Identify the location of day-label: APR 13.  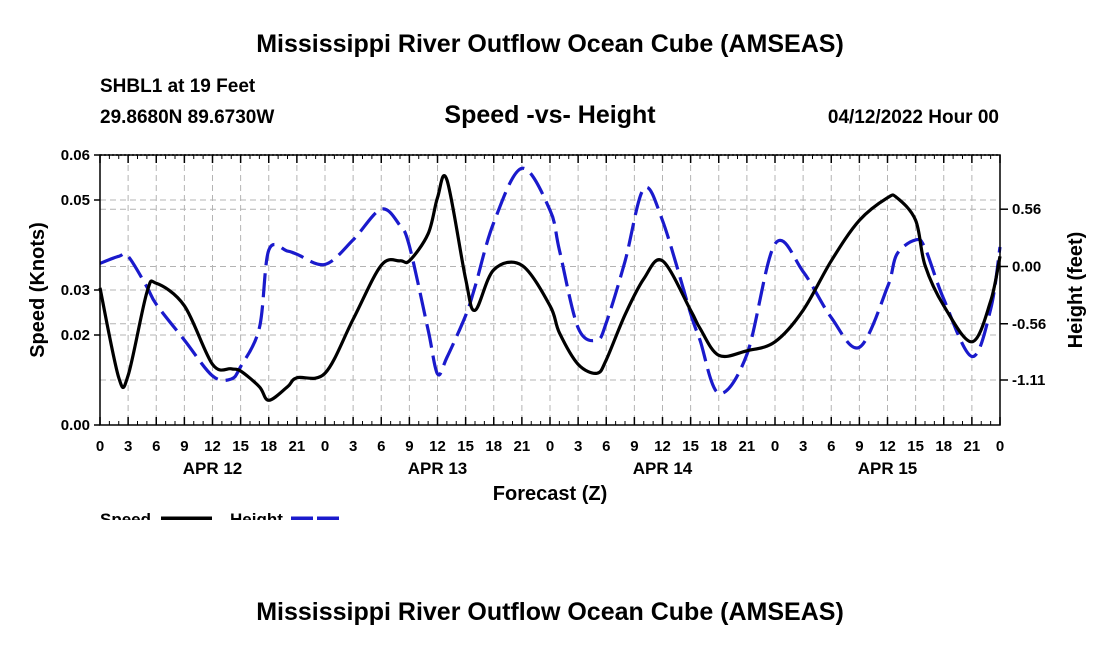
(438, 468).